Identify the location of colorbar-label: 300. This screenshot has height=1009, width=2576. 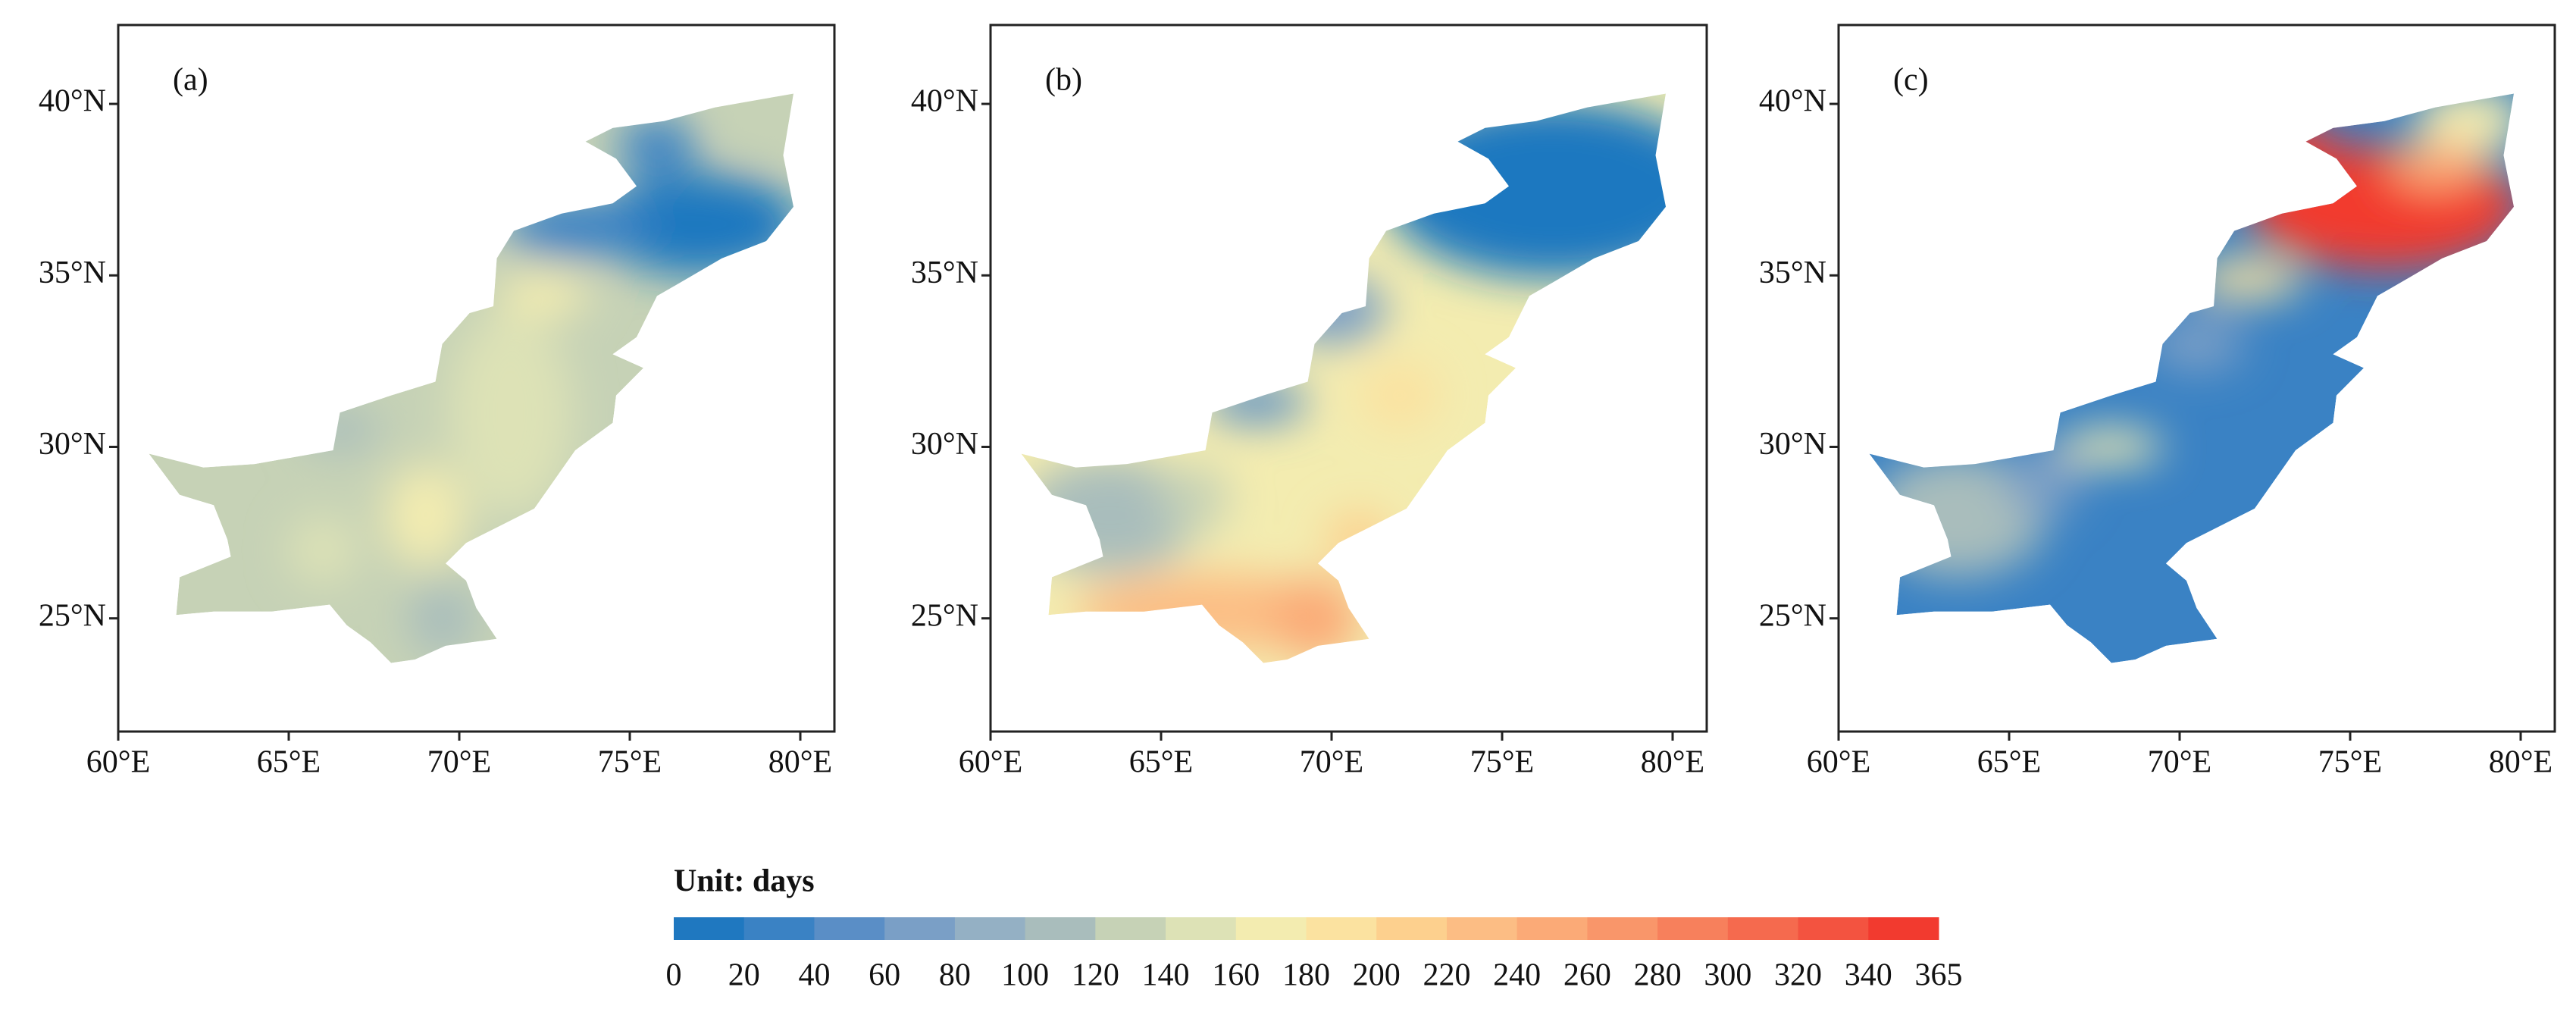
(1728, 976).